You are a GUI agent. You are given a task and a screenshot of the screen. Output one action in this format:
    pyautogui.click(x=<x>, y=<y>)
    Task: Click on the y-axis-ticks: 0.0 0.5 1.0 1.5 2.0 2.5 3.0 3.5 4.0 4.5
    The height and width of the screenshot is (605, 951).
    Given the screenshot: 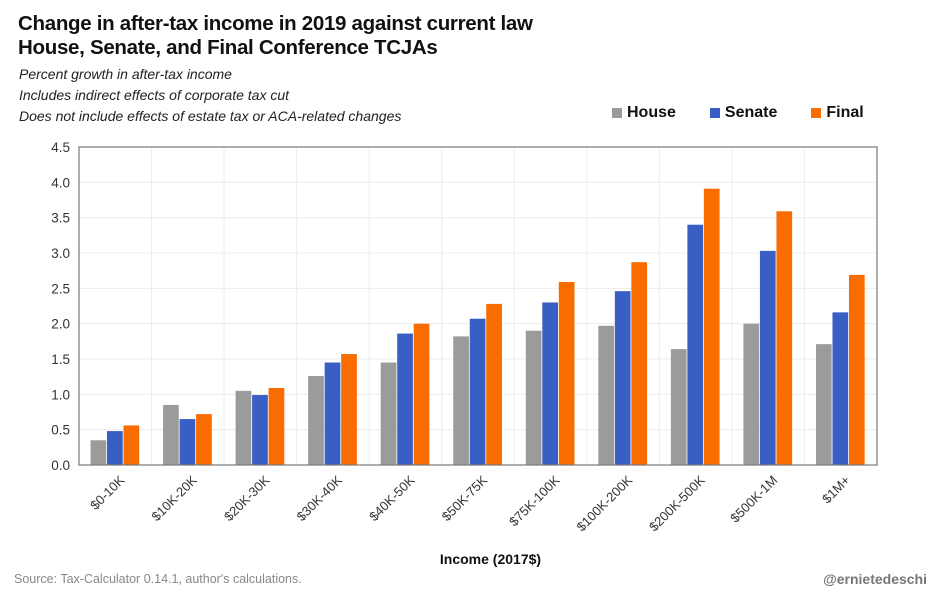 What is the action you would take?
    pyautogui.click(x=60, y=306)
    